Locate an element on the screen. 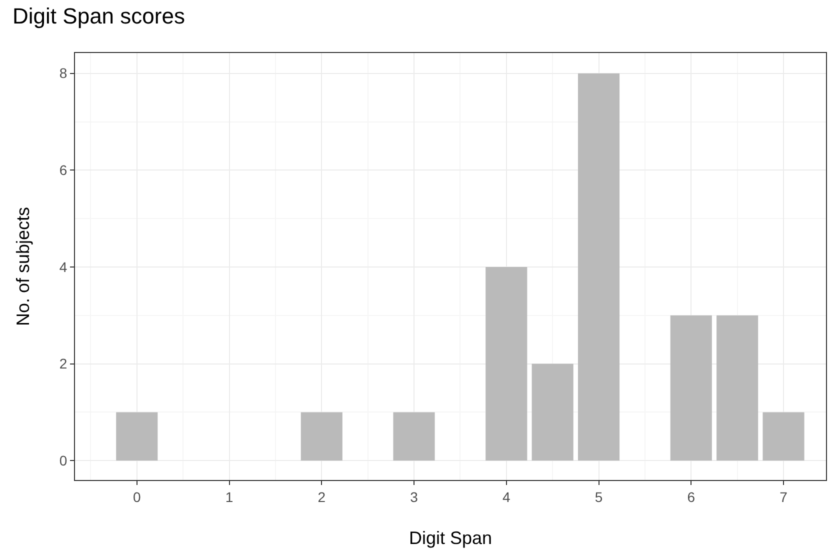 The height and width of the screenshot is (555, 836). x-axis-title: Digit Span is located at coordinates (450, 538).